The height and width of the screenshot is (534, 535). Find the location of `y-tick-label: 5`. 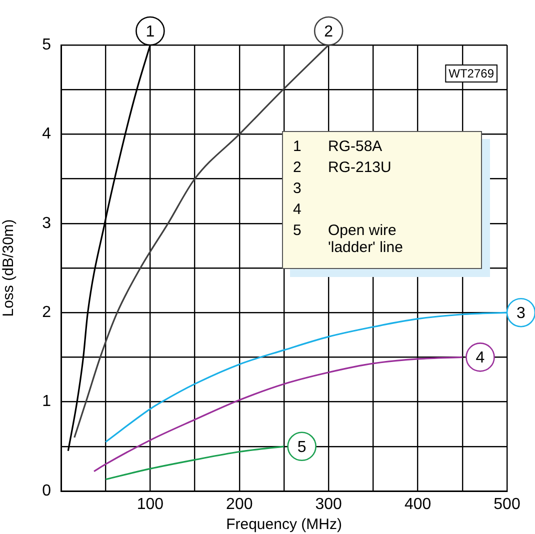

y-tick-label: 5 is located at coordinates (47, 45).